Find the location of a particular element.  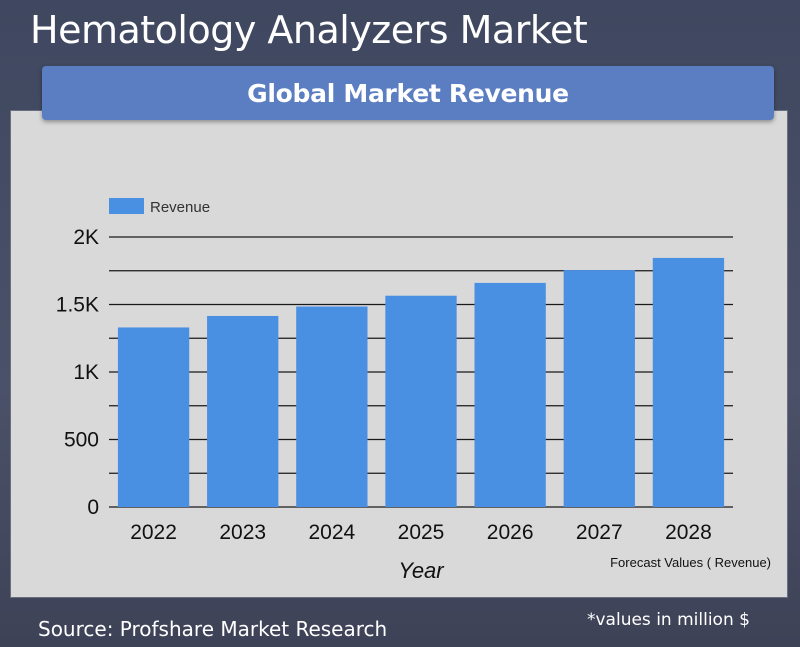

x-tick-label: 2025 is located at coordinates (421, 532).